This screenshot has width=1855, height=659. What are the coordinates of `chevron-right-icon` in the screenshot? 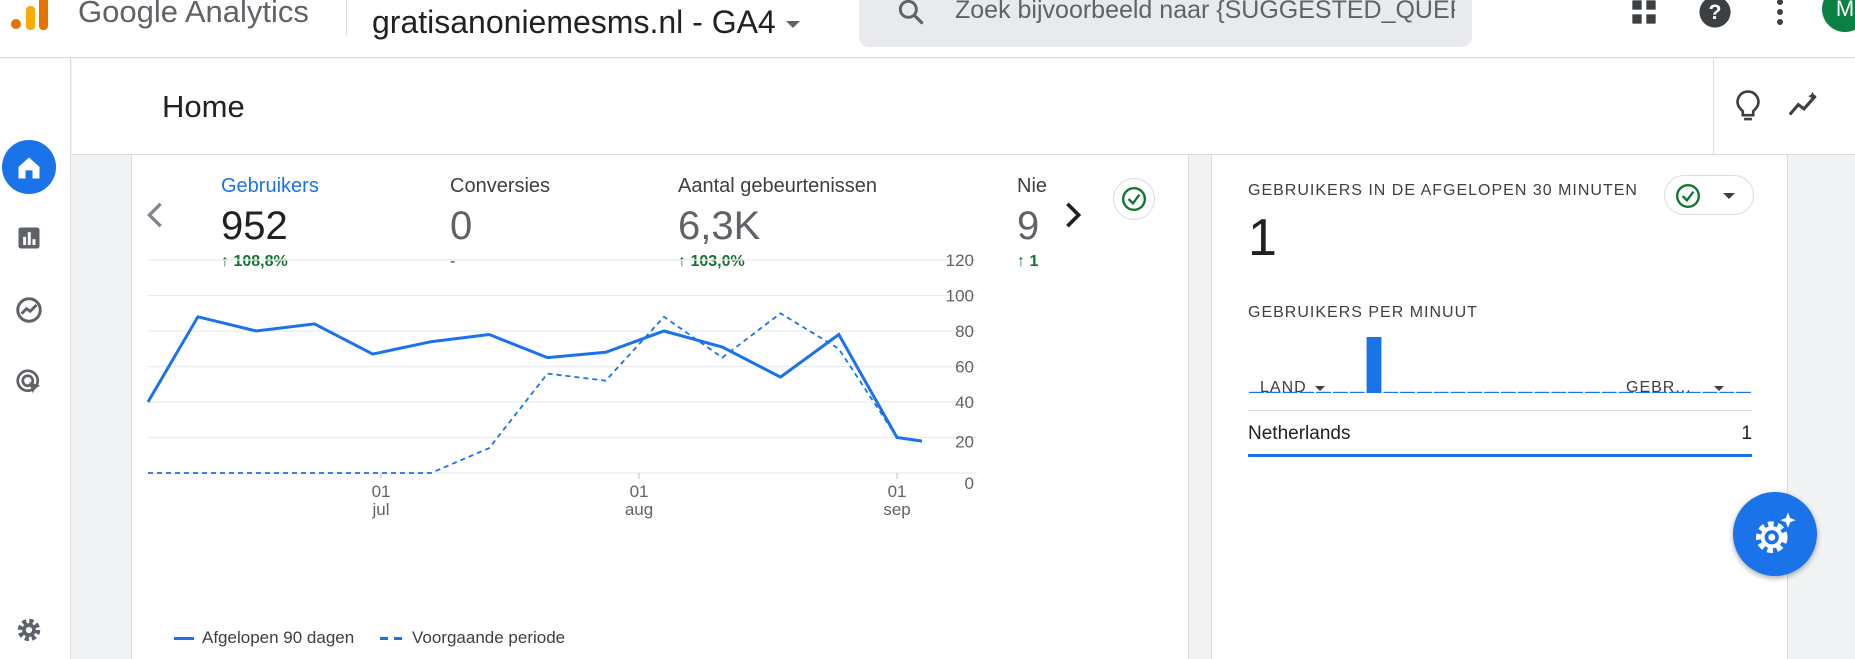 It's located at (1073, 217).